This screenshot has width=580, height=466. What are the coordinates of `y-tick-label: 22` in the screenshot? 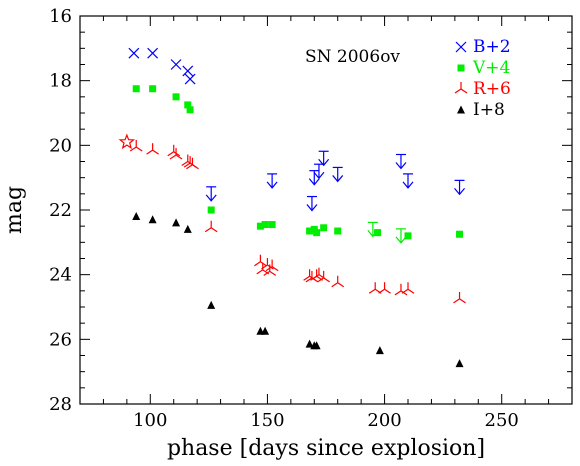 It's located at (60, 210).